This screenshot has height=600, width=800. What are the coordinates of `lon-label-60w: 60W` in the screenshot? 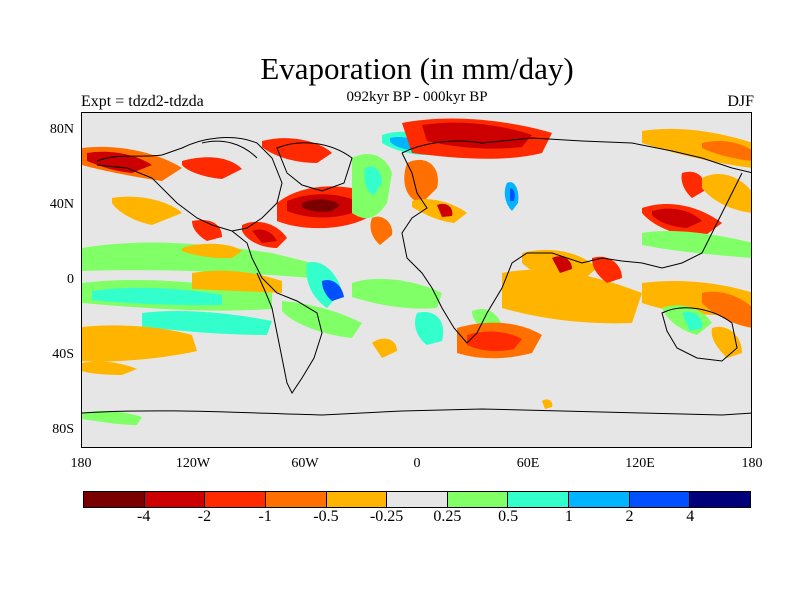 It's located at (305, 463).